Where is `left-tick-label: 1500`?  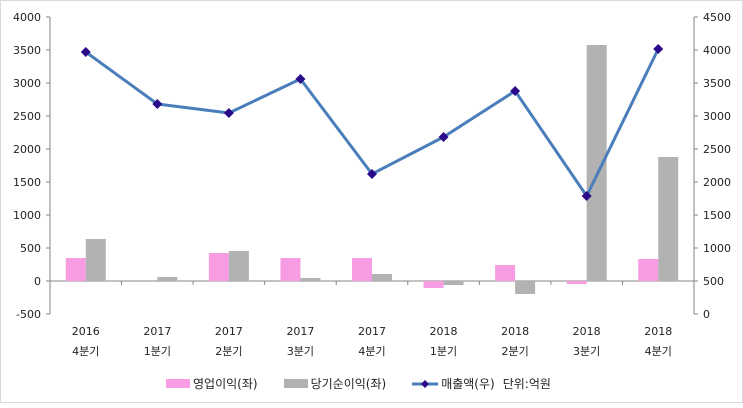 left-tick-label: 1500 is located at coordinates (27, 182).